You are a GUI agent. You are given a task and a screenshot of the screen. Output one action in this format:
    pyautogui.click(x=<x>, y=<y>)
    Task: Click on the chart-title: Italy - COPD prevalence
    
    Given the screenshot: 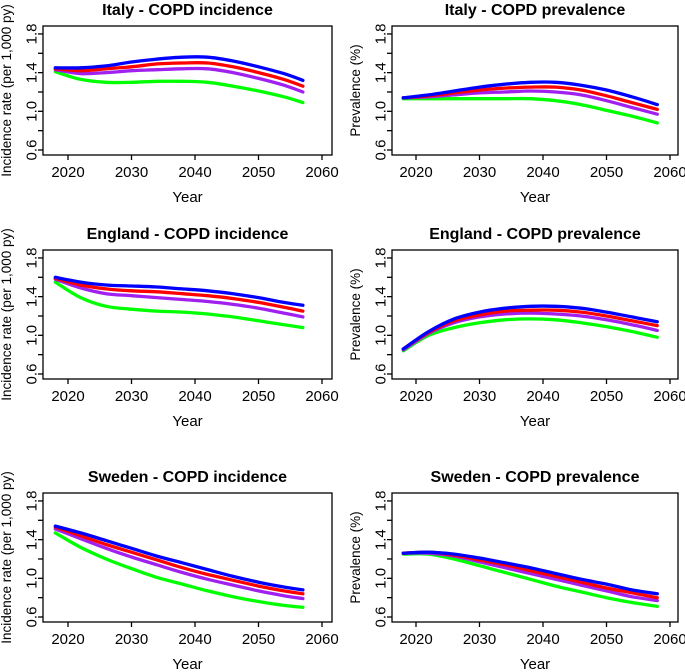 What is the action you would take?
    pyautogui.click(x=535, y=10)
    